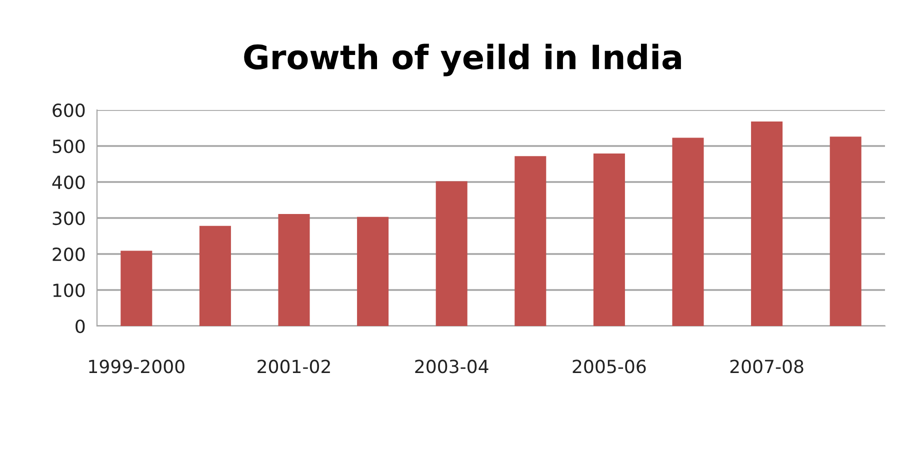  I want to click on y-tick-label: 500, so click(68, 146).